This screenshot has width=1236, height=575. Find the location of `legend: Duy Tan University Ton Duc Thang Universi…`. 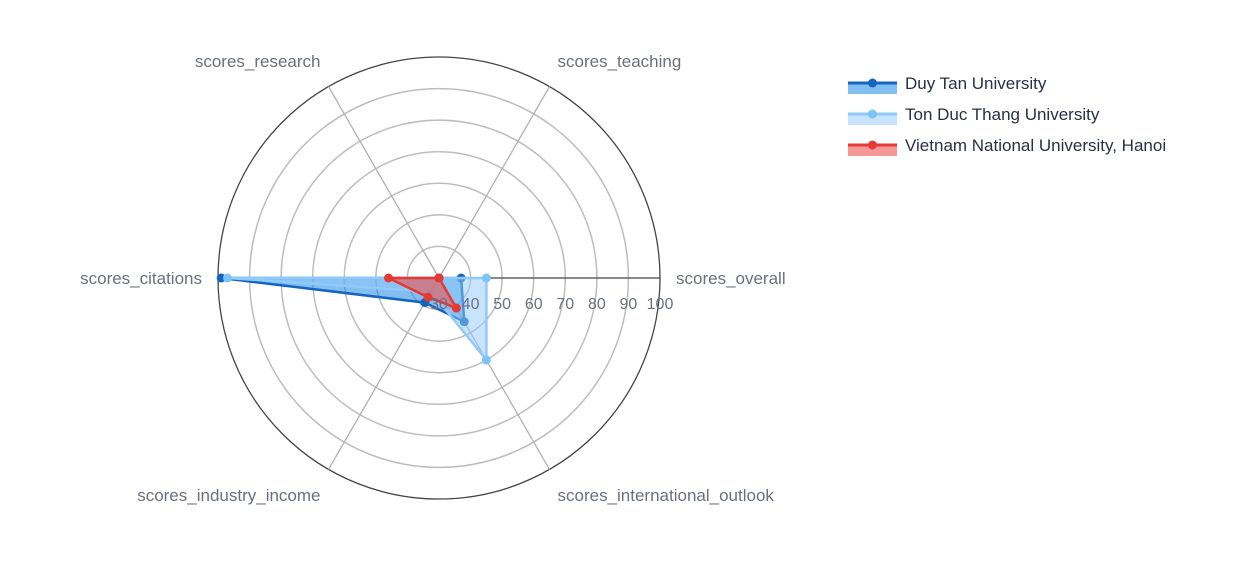

legend: Duy Tan University Ton Duc Thang Universi… is located at coordinates (1007, 115).